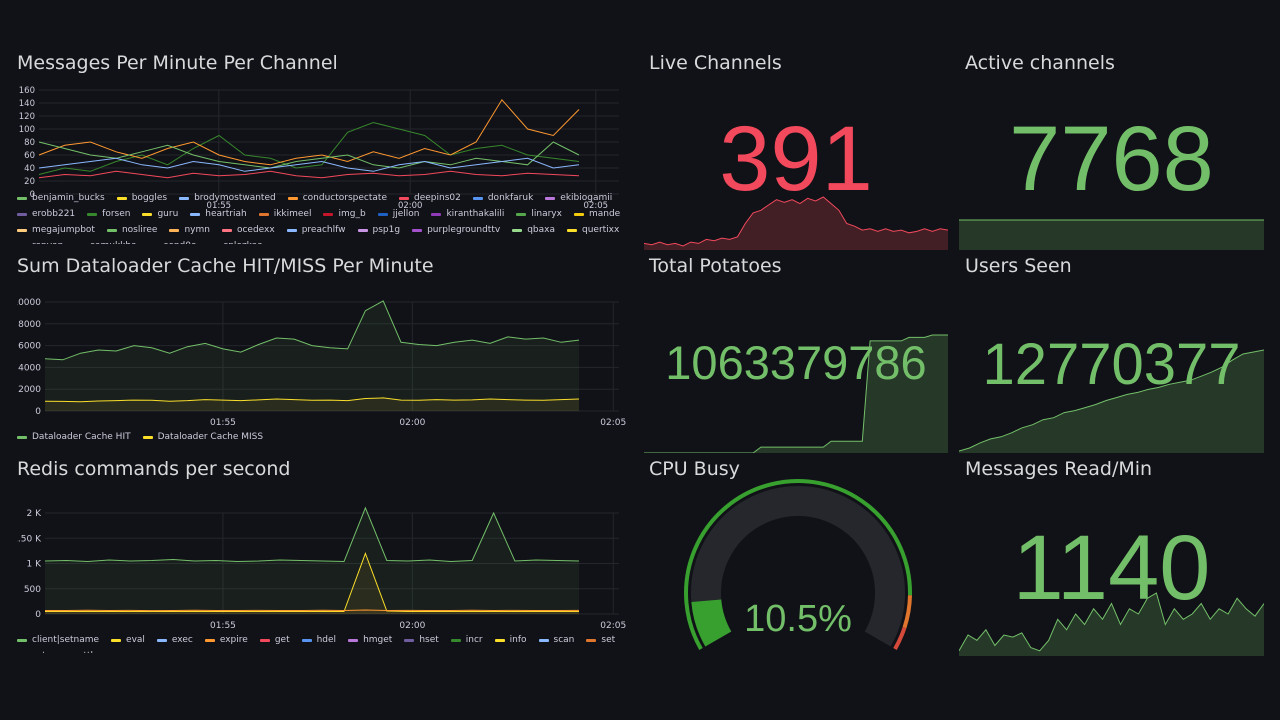 The height and width of the screenshot is (720, 1280). Describe the element at coordinates (312, 400) in the screenshot. I see `series-line` at that location.